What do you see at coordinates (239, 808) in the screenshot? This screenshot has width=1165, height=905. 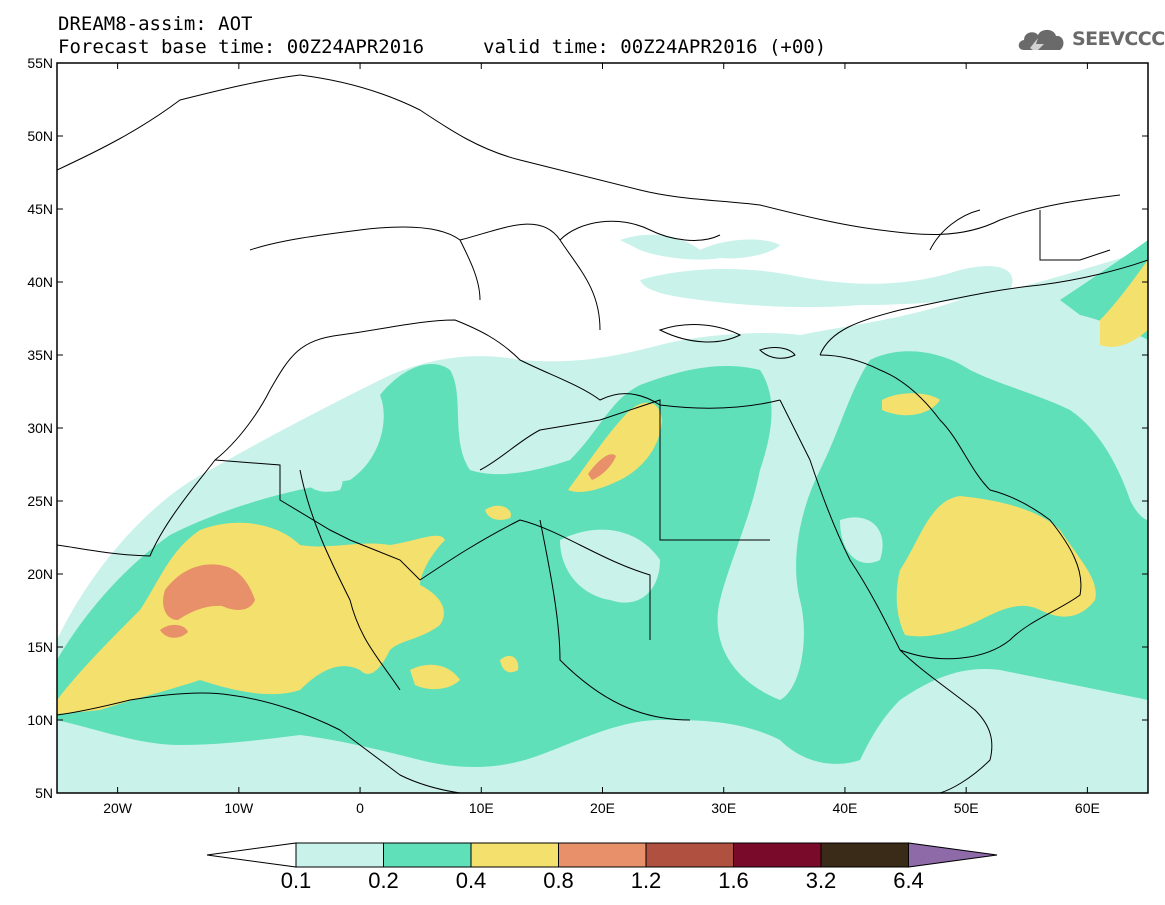 I see `lon-tick-label: 10W` at bounding box center [239, 808].